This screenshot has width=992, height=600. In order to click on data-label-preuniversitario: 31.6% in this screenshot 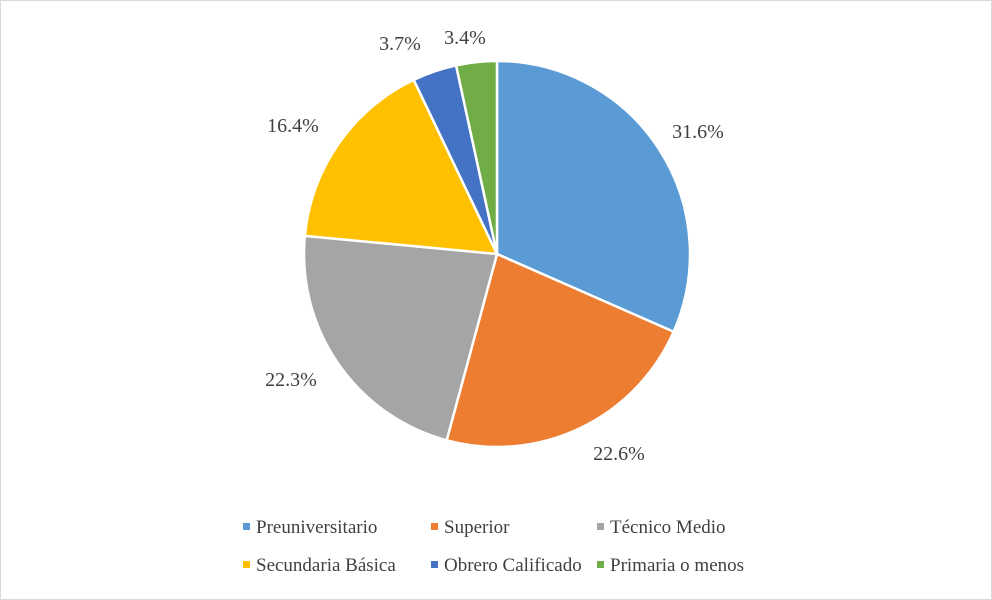, I will do `click(698, 132)`.